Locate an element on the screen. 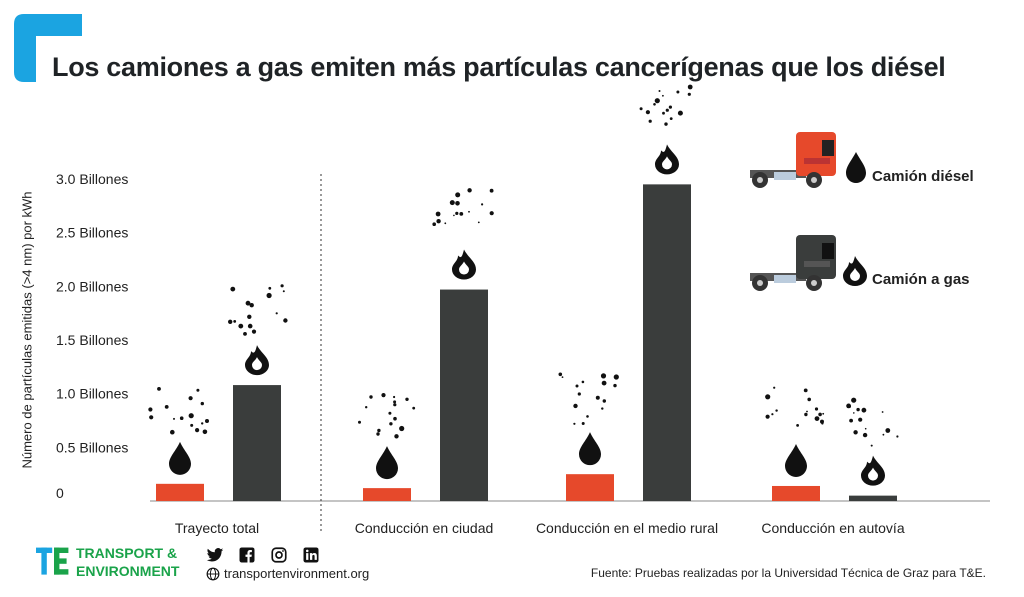 Image resolution: width=1024 pixels, height=597 pixels. brand-name-line2: ENVIRONMENT is located at coordinates (128, 571).